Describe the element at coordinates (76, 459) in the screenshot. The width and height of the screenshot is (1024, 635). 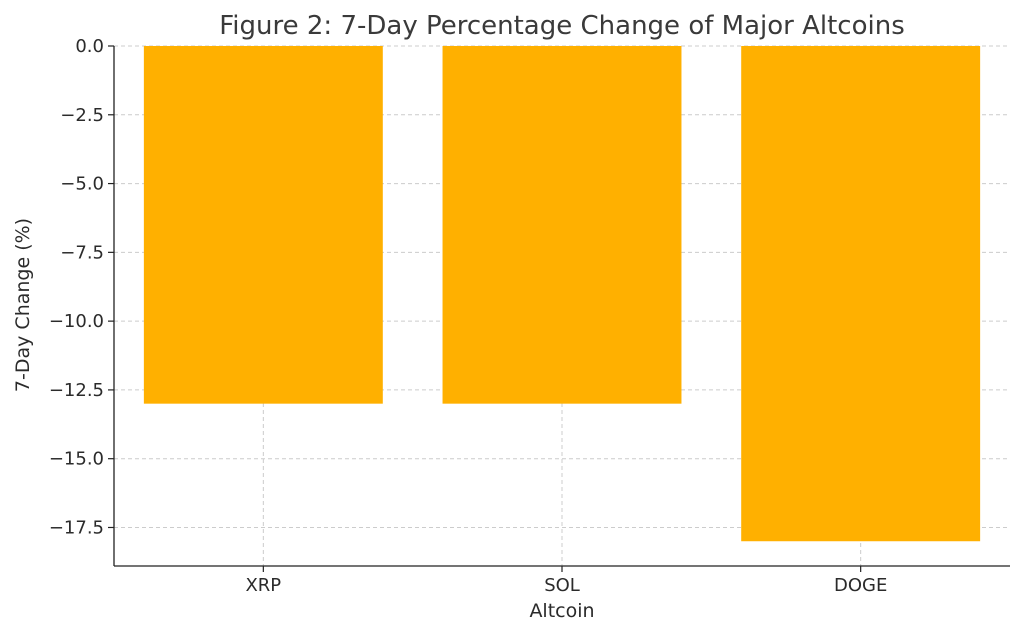
I see `y-tick-label: −15.0` at that location.